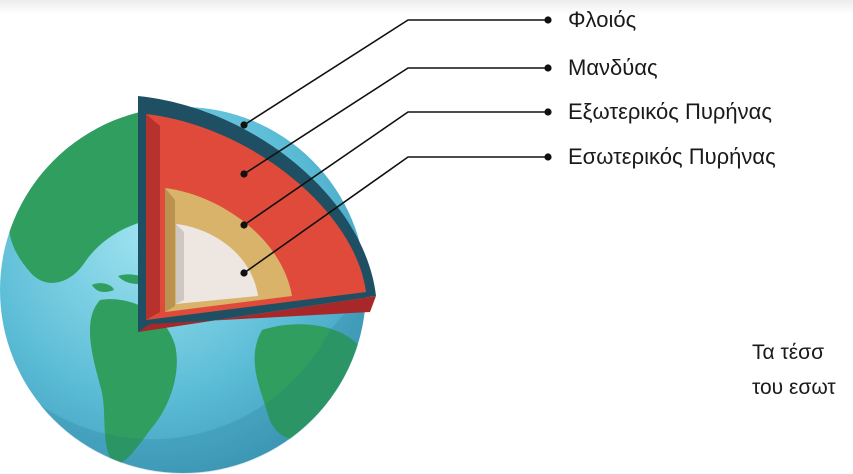 This screenshot has width=853, height=474. Describe the element at coordinates (672, 156) in the screenshot. I see `inner-core-label: Εσωτερικός Πυρήνας` at that location.